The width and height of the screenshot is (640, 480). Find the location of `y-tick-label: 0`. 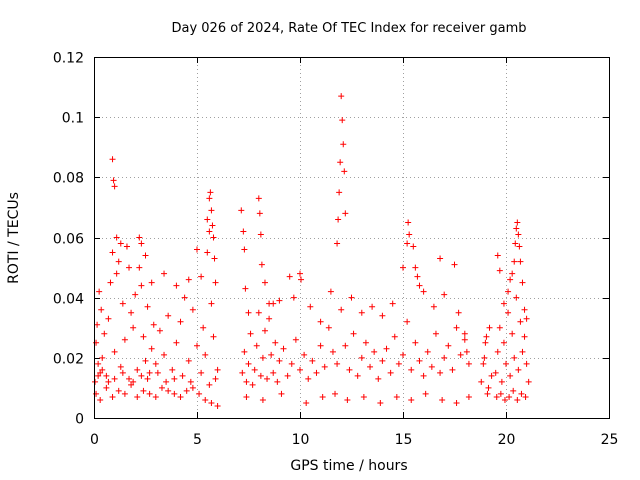

y-tick-label: 0 is located at coordinates (79, 420).